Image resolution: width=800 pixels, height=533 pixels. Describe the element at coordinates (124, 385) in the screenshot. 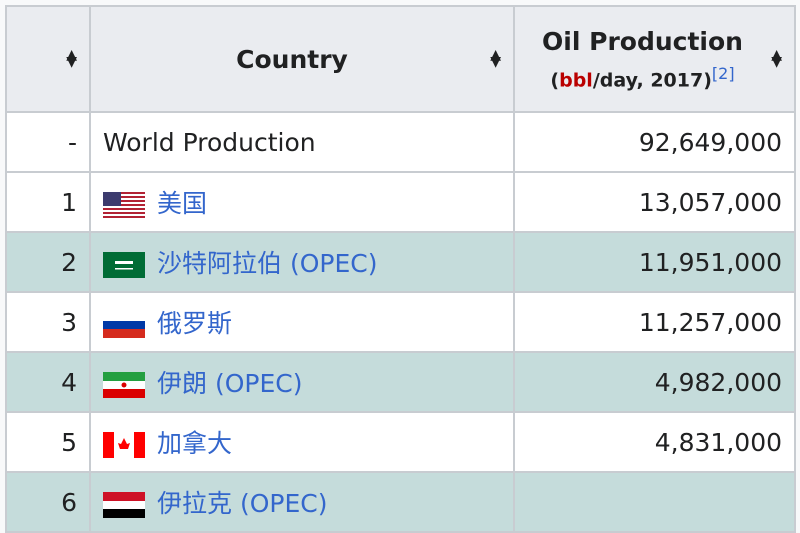

I see `flag-ir-icon` at that location.